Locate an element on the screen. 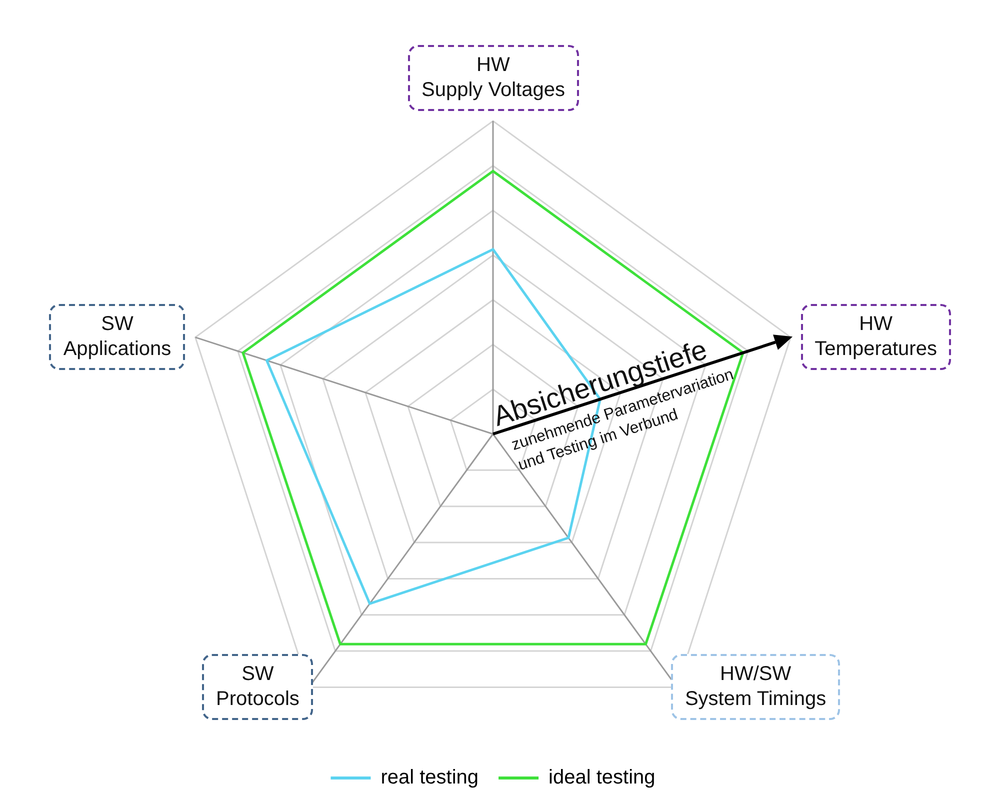  spoke-label: HW/SW System Timings is located at coordinates (755, 687).